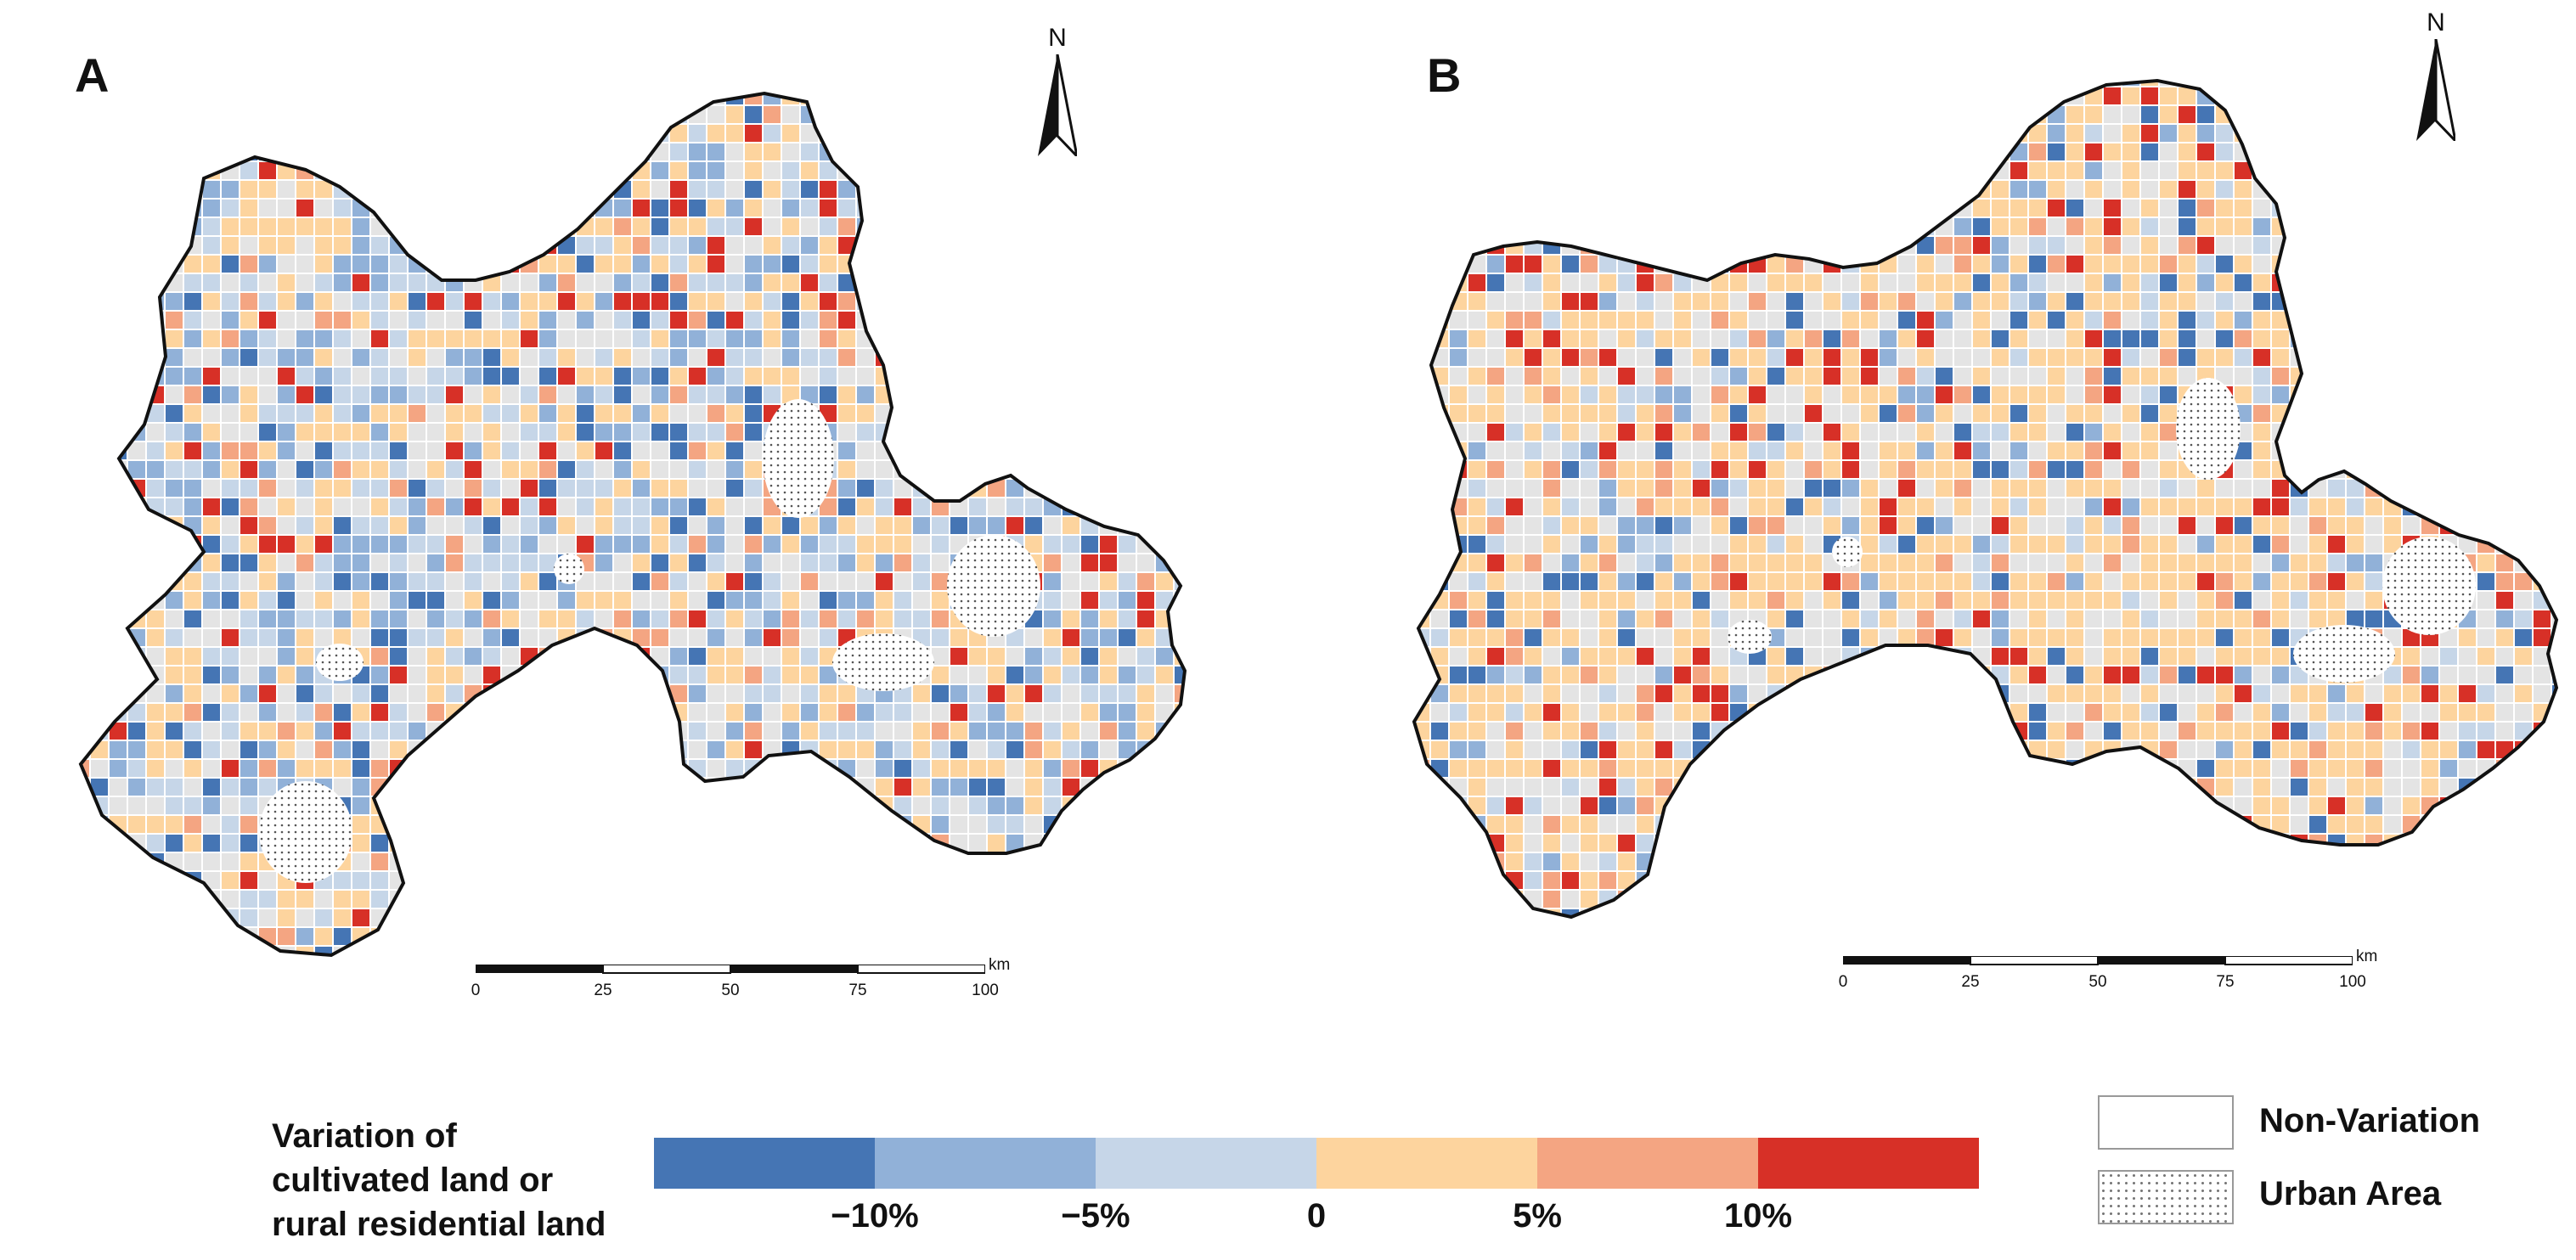 The image size is (2576, 1260). I want to click on north-arrow-a: N, so click(1057, 90).